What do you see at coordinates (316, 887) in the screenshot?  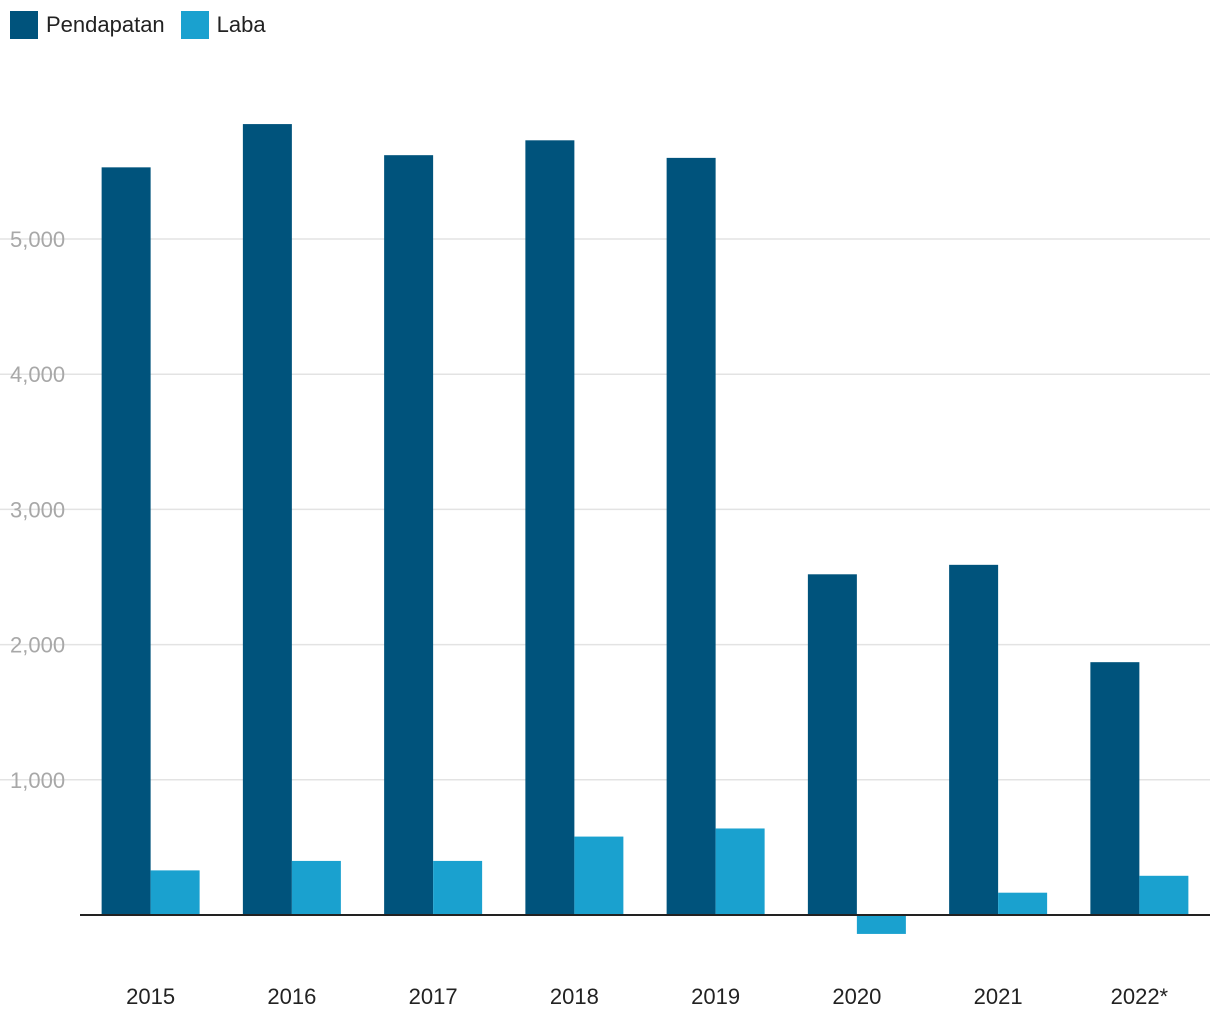 I see `bar-laba-2016` at bounding box center [316, 887].